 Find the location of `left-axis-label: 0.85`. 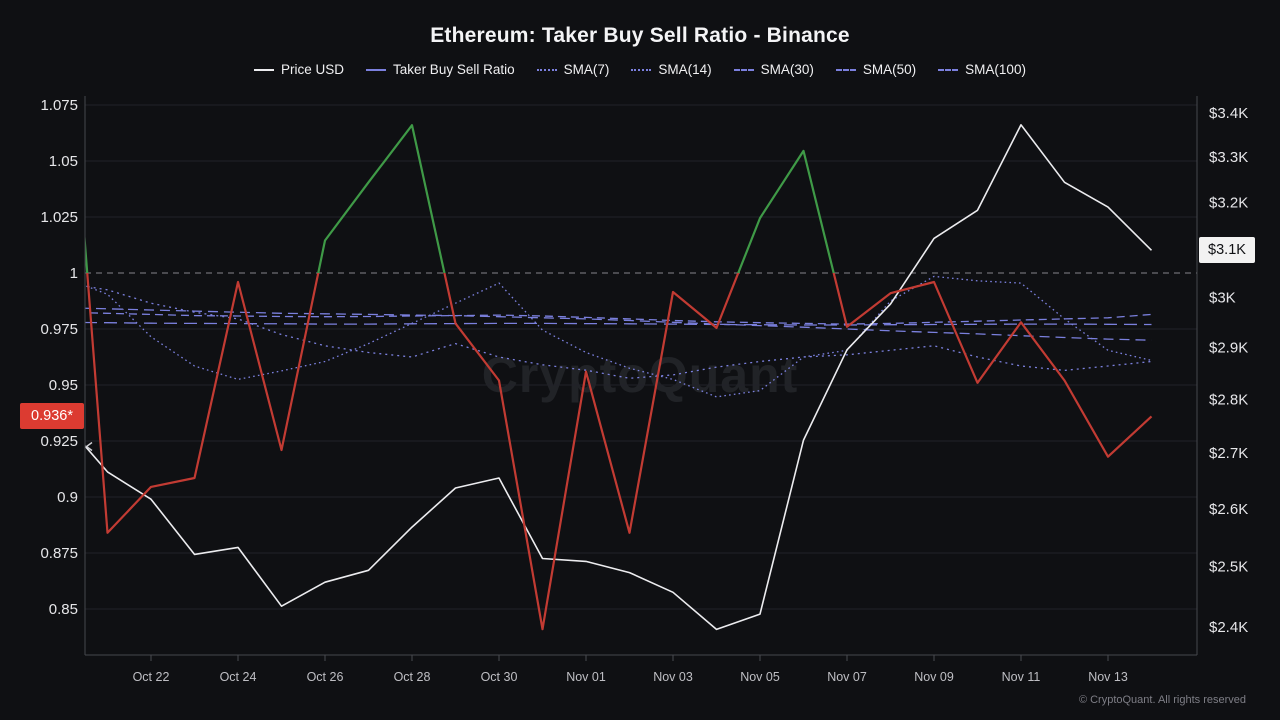

left-axis-label: 0.85 is located at coordinates (63, 609).